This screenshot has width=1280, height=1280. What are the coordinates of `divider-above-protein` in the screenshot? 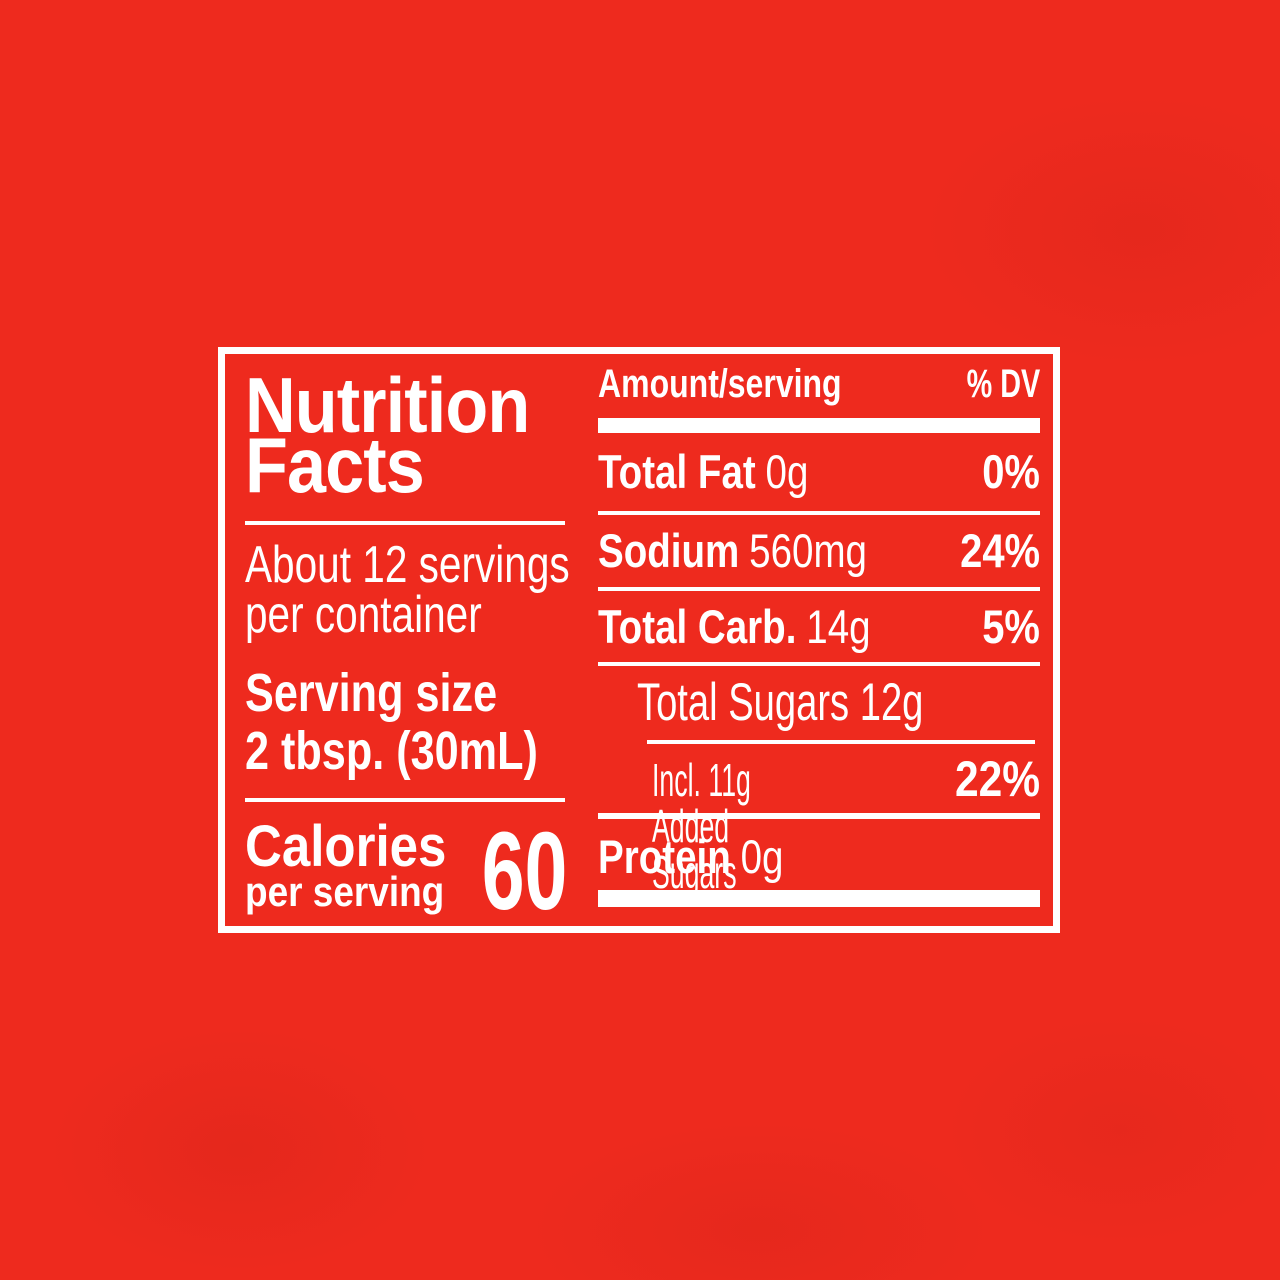 It's located at (819, 816).